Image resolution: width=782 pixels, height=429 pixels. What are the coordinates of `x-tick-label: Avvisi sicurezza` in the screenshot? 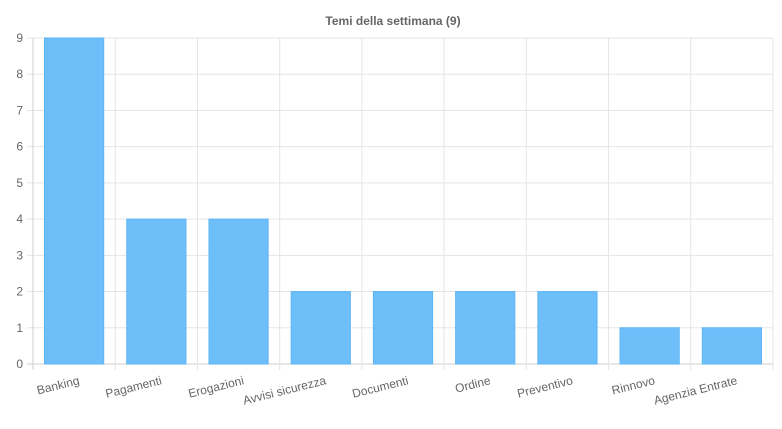 It's located at (285, 390).